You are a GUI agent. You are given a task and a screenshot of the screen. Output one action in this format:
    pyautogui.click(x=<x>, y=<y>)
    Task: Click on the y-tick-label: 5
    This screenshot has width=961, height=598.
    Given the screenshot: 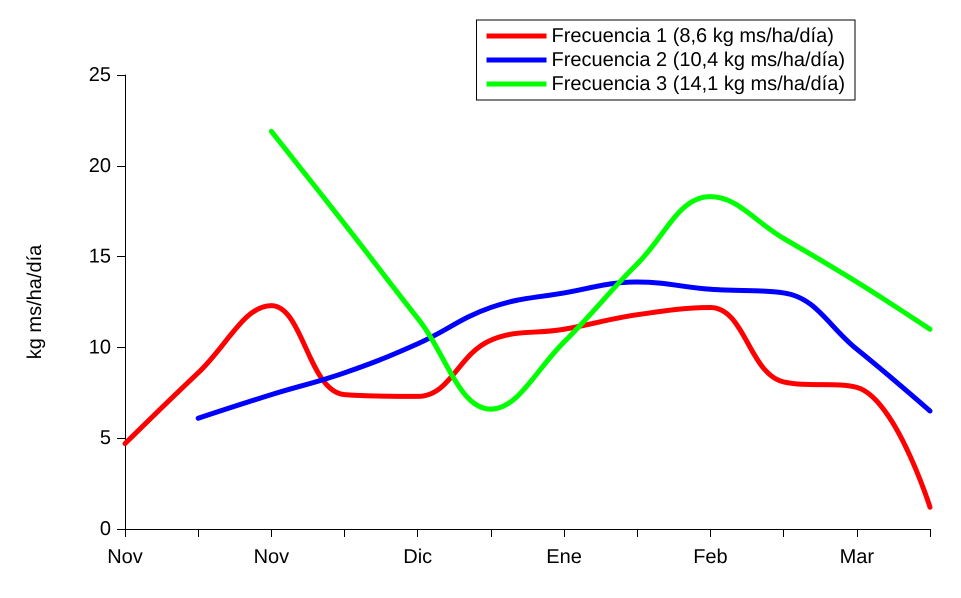 What is the action you would take?
    pyautogui.click(x=105, y=438)
    